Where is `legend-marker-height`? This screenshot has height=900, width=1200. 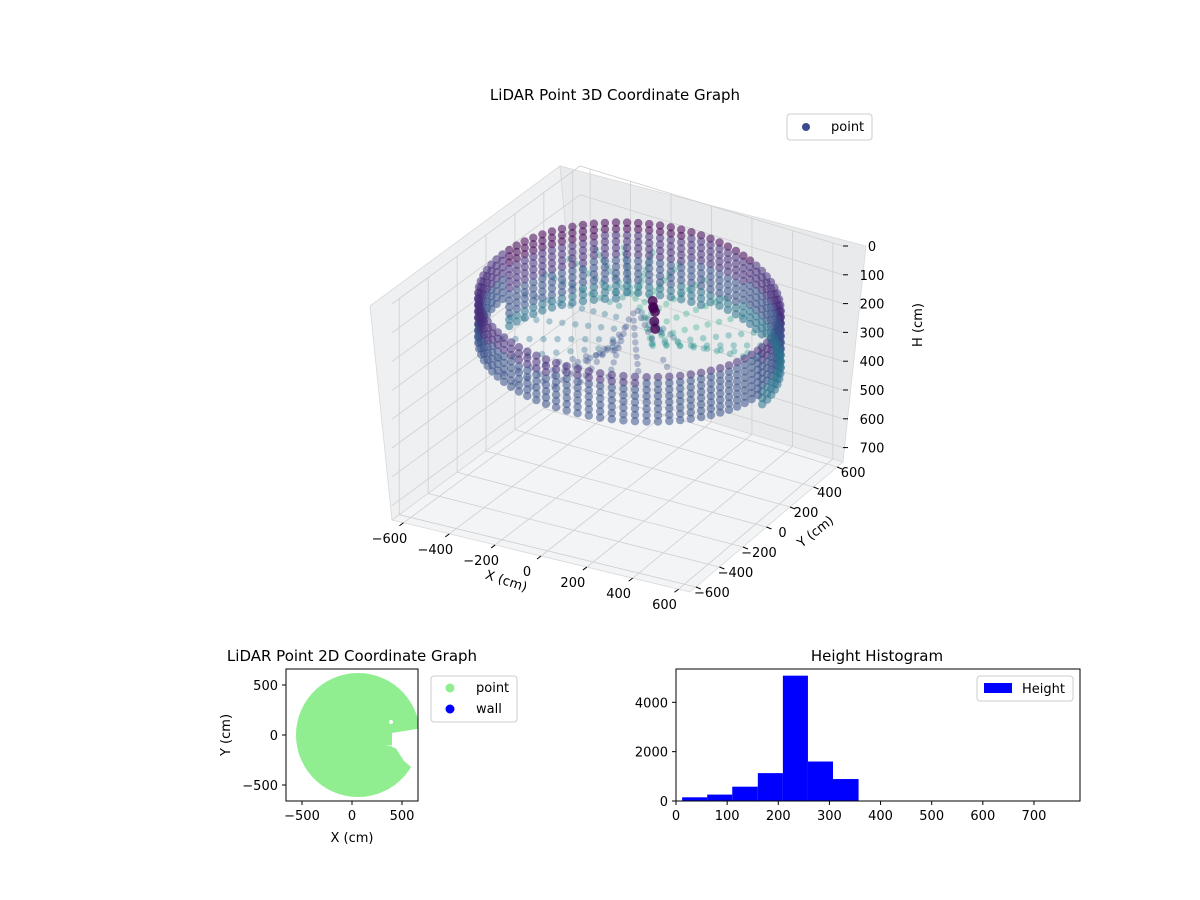
legend-marker-height is located at coordinates (998, 688).